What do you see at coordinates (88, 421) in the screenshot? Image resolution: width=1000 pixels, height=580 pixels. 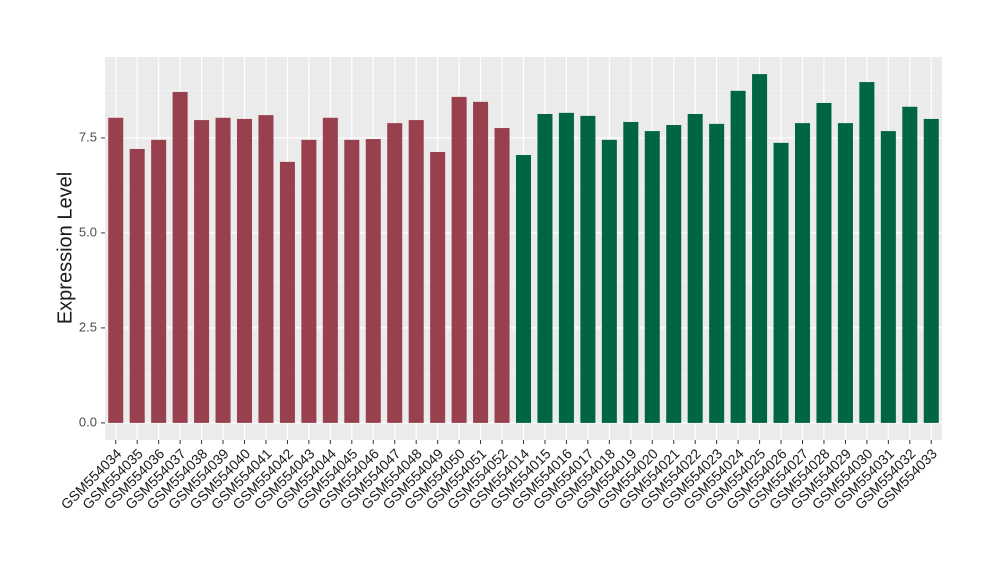 I see `y-tick-label: 0.0` at bounding box center [88, 421].